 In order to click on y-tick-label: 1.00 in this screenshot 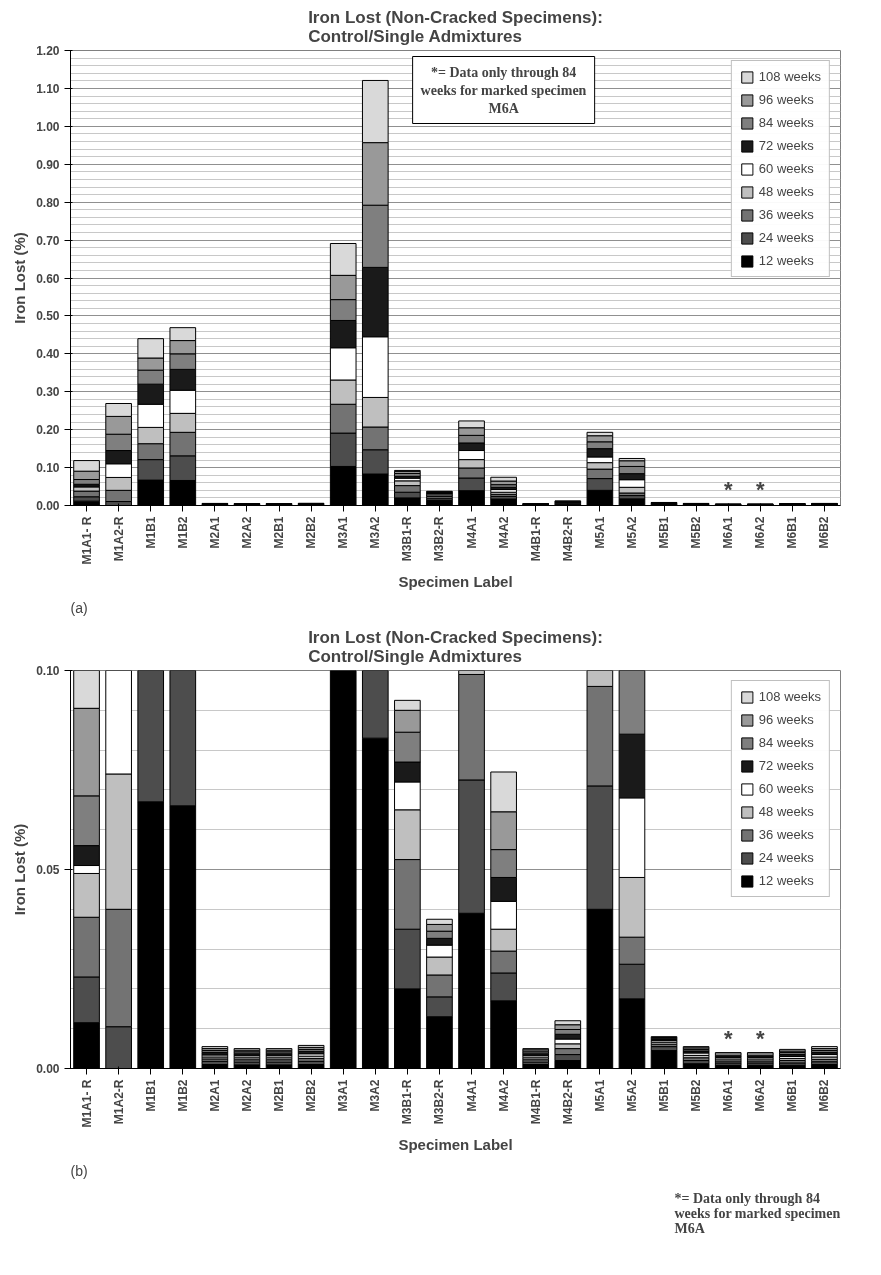, I will do `click(48, 126)`.